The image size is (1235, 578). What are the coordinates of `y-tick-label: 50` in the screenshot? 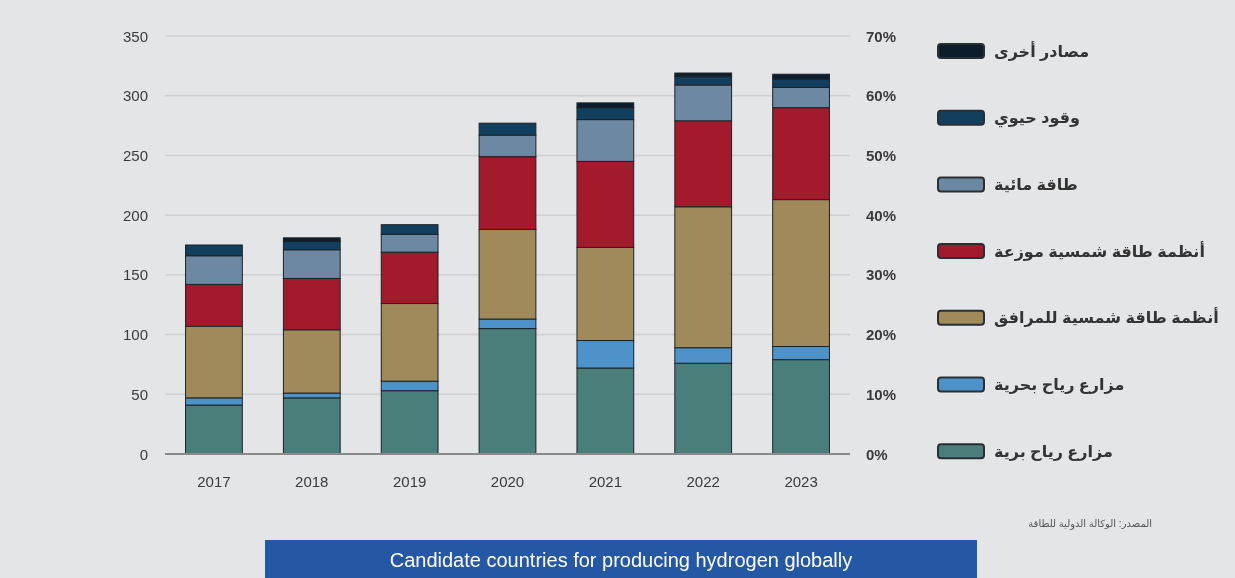 It's located at (139, 394).